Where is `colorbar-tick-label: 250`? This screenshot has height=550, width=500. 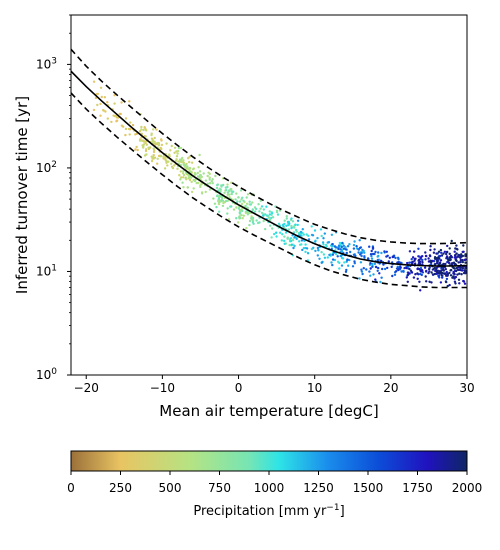 colorbar-tick-label: 250 is located at coordinates (120, 488).